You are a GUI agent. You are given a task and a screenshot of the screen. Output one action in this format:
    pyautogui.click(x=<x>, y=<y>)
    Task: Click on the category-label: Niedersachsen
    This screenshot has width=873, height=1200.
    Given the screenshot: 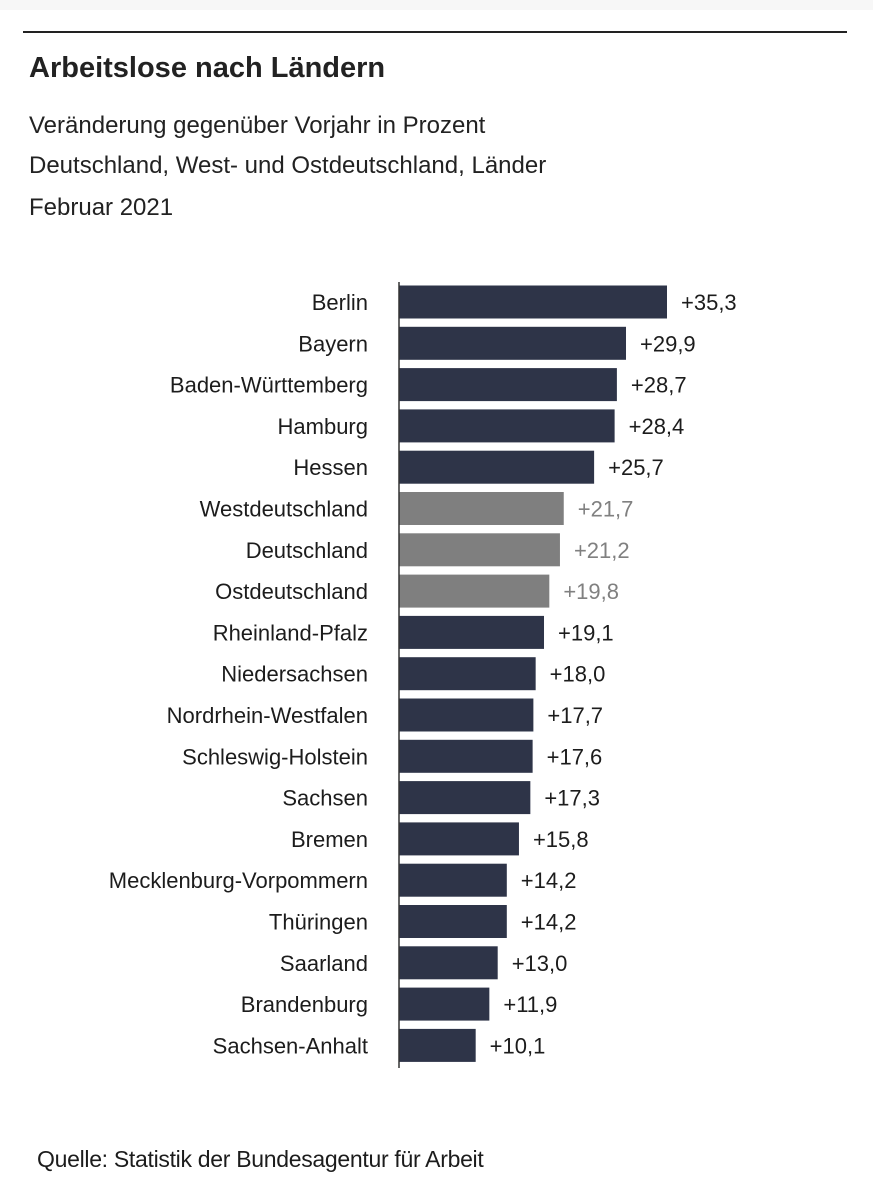 What is the action you would take?
    pyautogui.click(x=294, y=674)
    